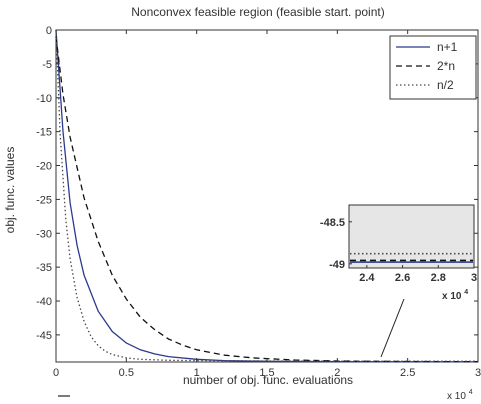  What do you see at coordinates (466, 292) in the screenshot?
I see `inset-x-axis-multiplier-exponent: 4` at bounding box center [466, 292].